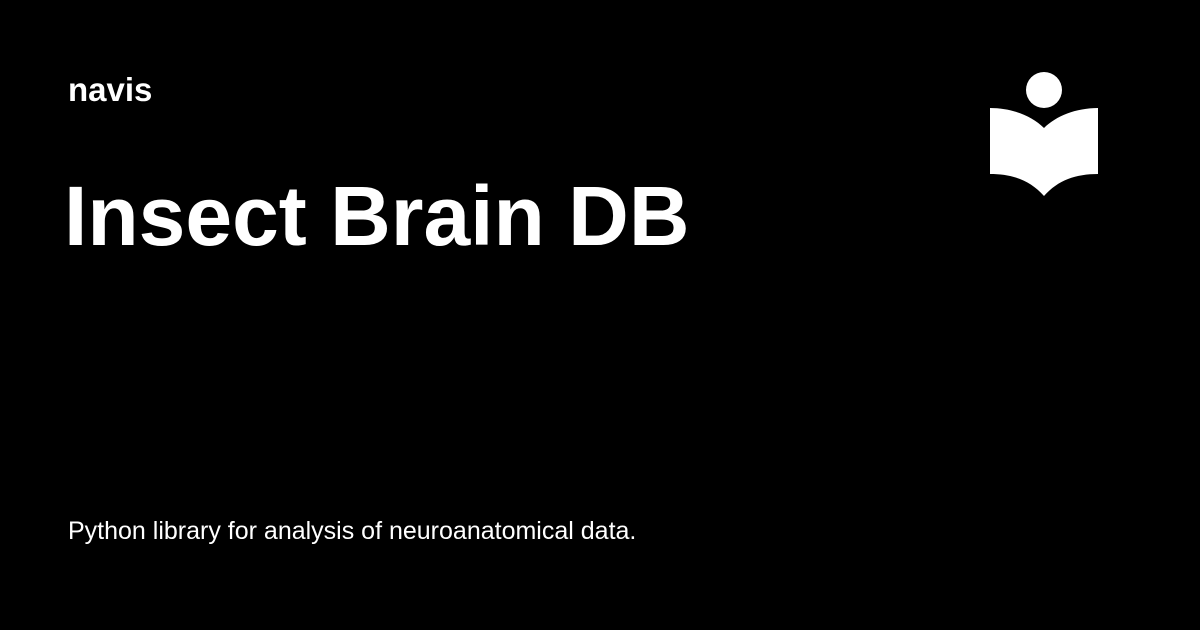  What do you see at coordinates (1044, 134) in the screenshot?
I see `reader-book-icon` at bounding box center [1044, 134].